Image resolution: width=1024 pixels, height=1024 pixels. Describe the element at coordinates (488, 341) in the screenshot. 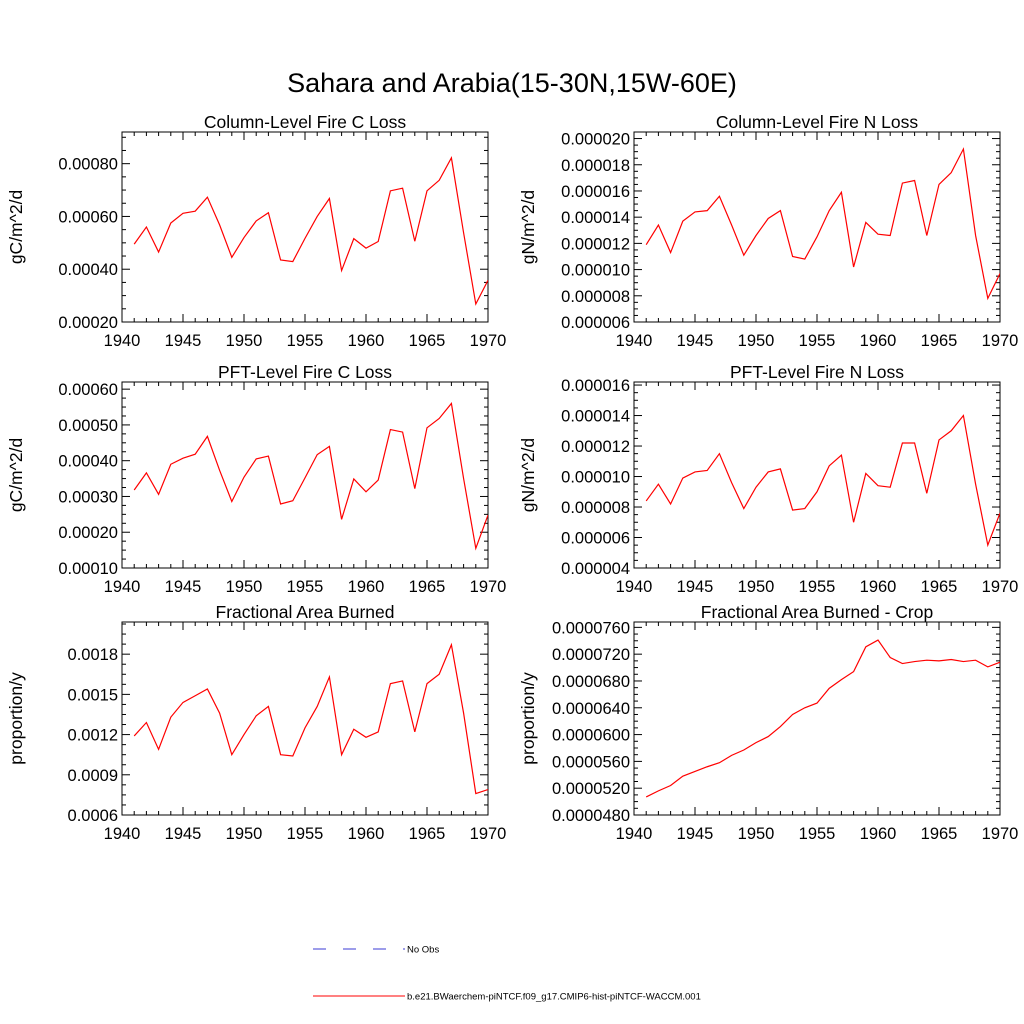

I see `column-level-fire-c-loss-xtick-label: 1970` at that location.